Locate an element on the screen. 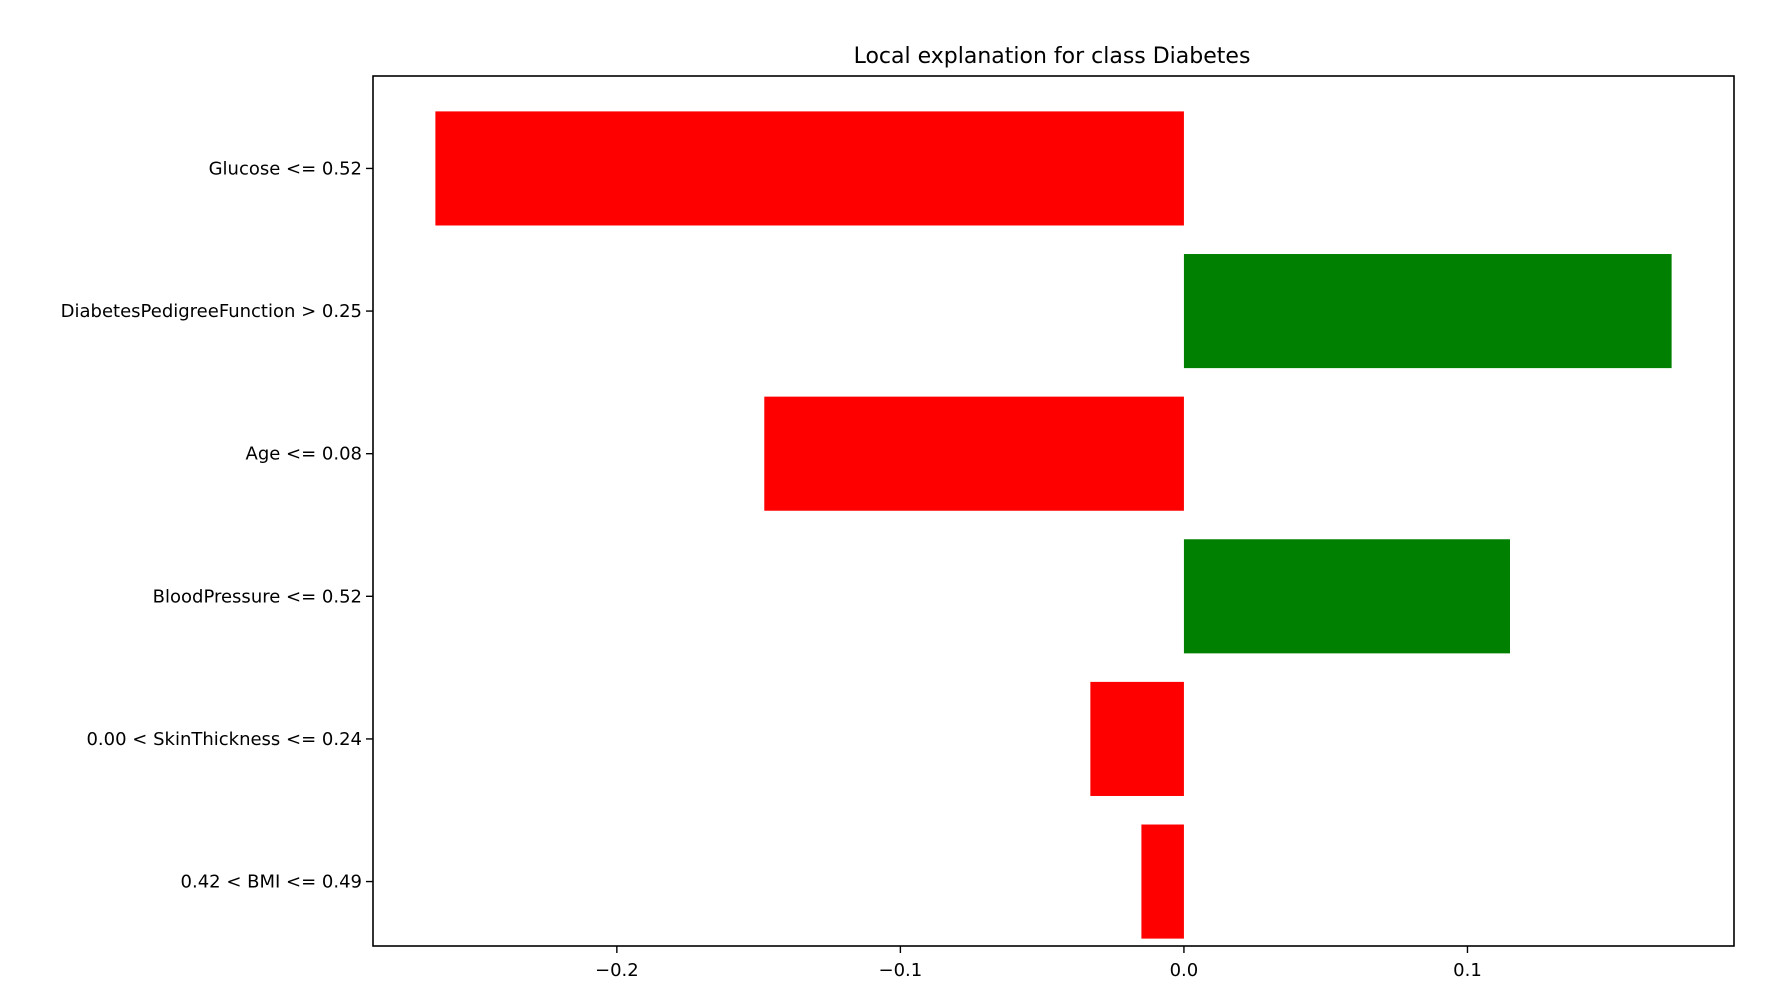 This screenshot has width=1766, height=996. y-tick-label: Age <= 0.08 is located at coordinates (304, 454).